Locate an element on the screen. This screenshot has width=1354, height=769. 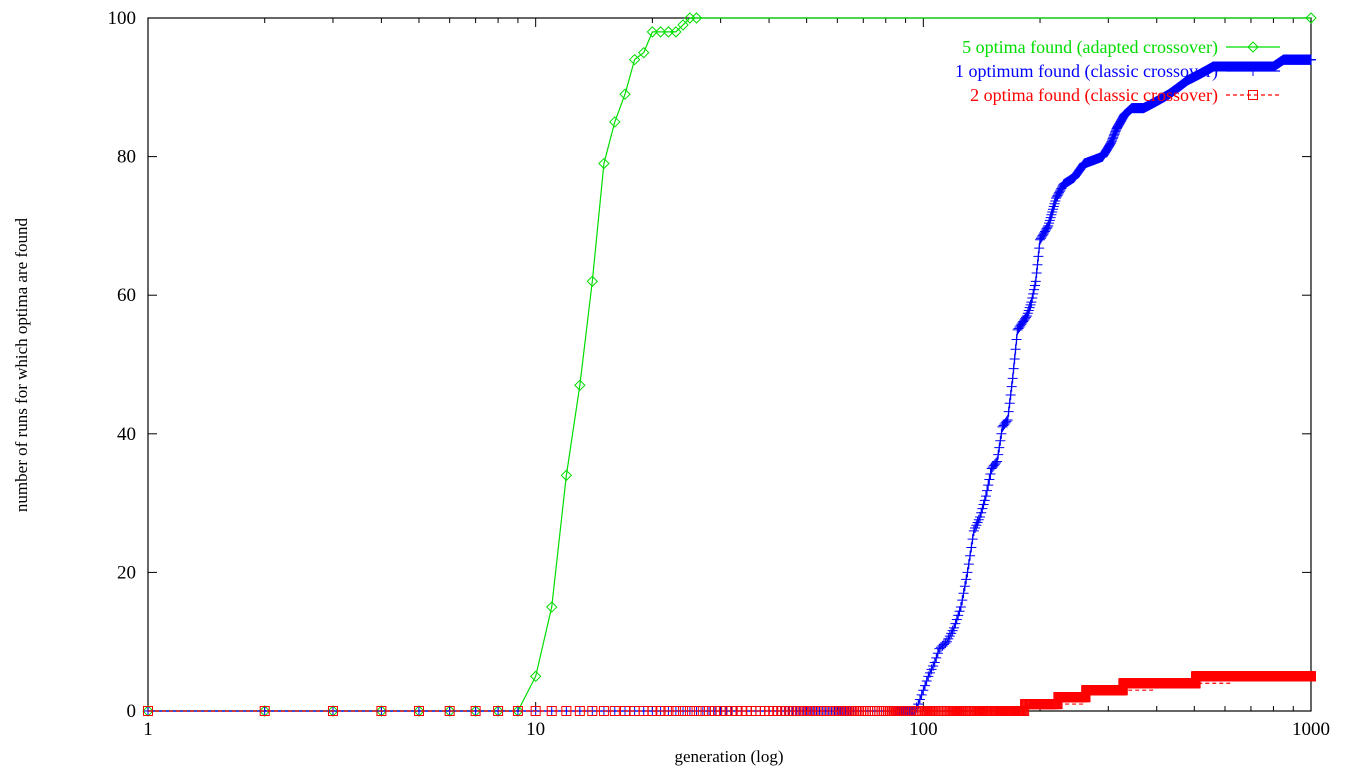
y-tick-label: 100 is located at coordinates (122, 18).